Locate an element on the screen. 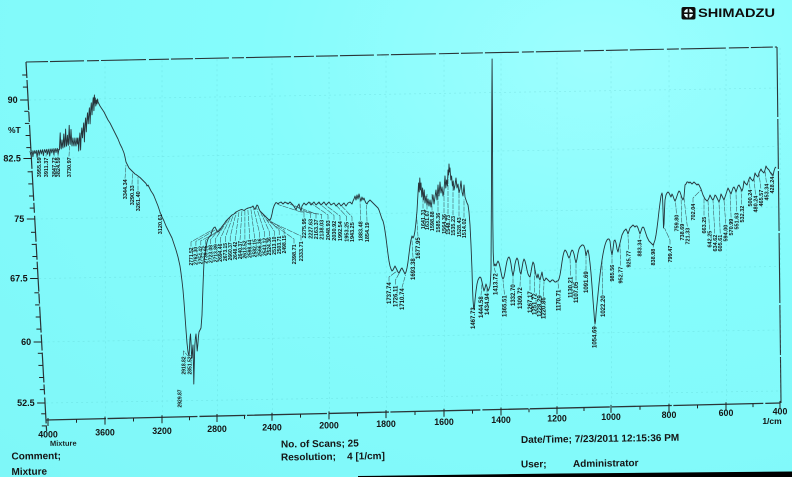 This screenshot has height=477, width=792. svg-text: 1631.67 is located at coordinates (428, 220).